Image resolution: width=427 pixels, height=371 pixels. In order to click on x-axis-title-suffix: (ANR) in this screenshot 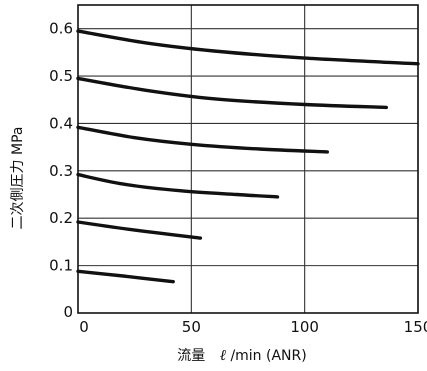, I will do `click(286, 356)`.